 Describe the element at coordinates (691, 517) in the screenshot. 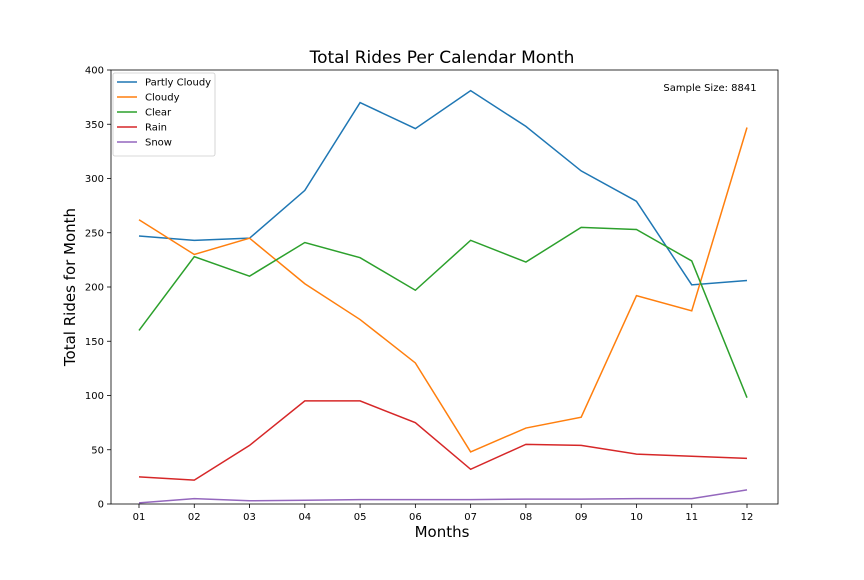

I see `x-tick-label: 11` at that location.